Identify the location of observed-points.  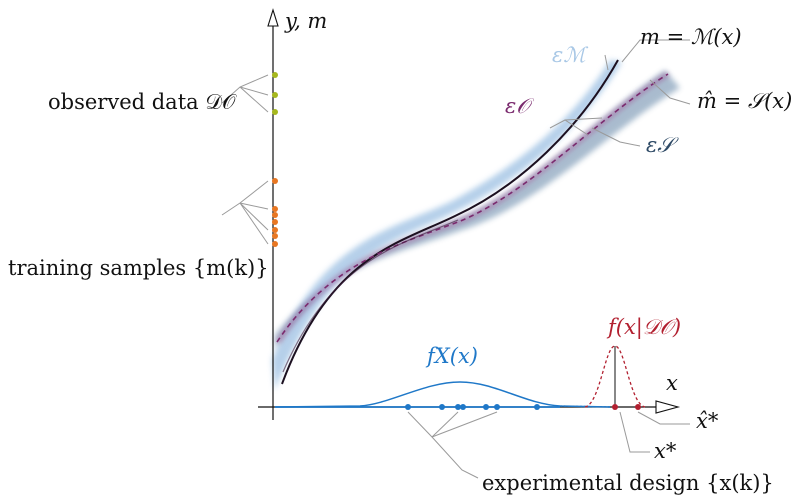
(275, 93).